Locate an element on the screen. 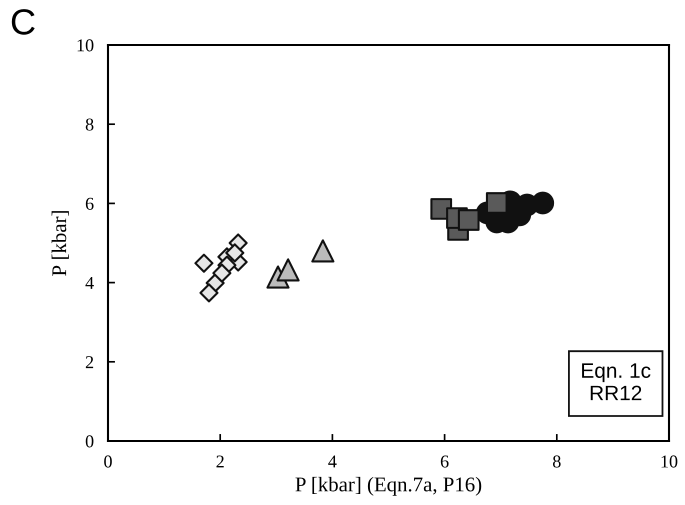 The width and height of the screenshot is (685, 505). y-tick-label: 2 is located at coordinates (90, 362).